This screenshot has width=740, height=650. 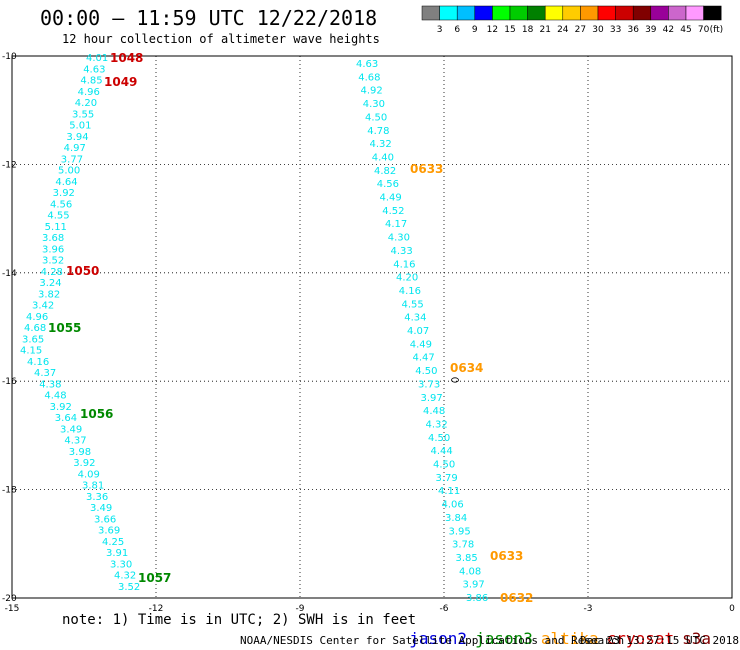 What do you see at coordinates (53, 238) in the screenshot?
I see `swh-value: 3.68` at bounding box center [53, 238].